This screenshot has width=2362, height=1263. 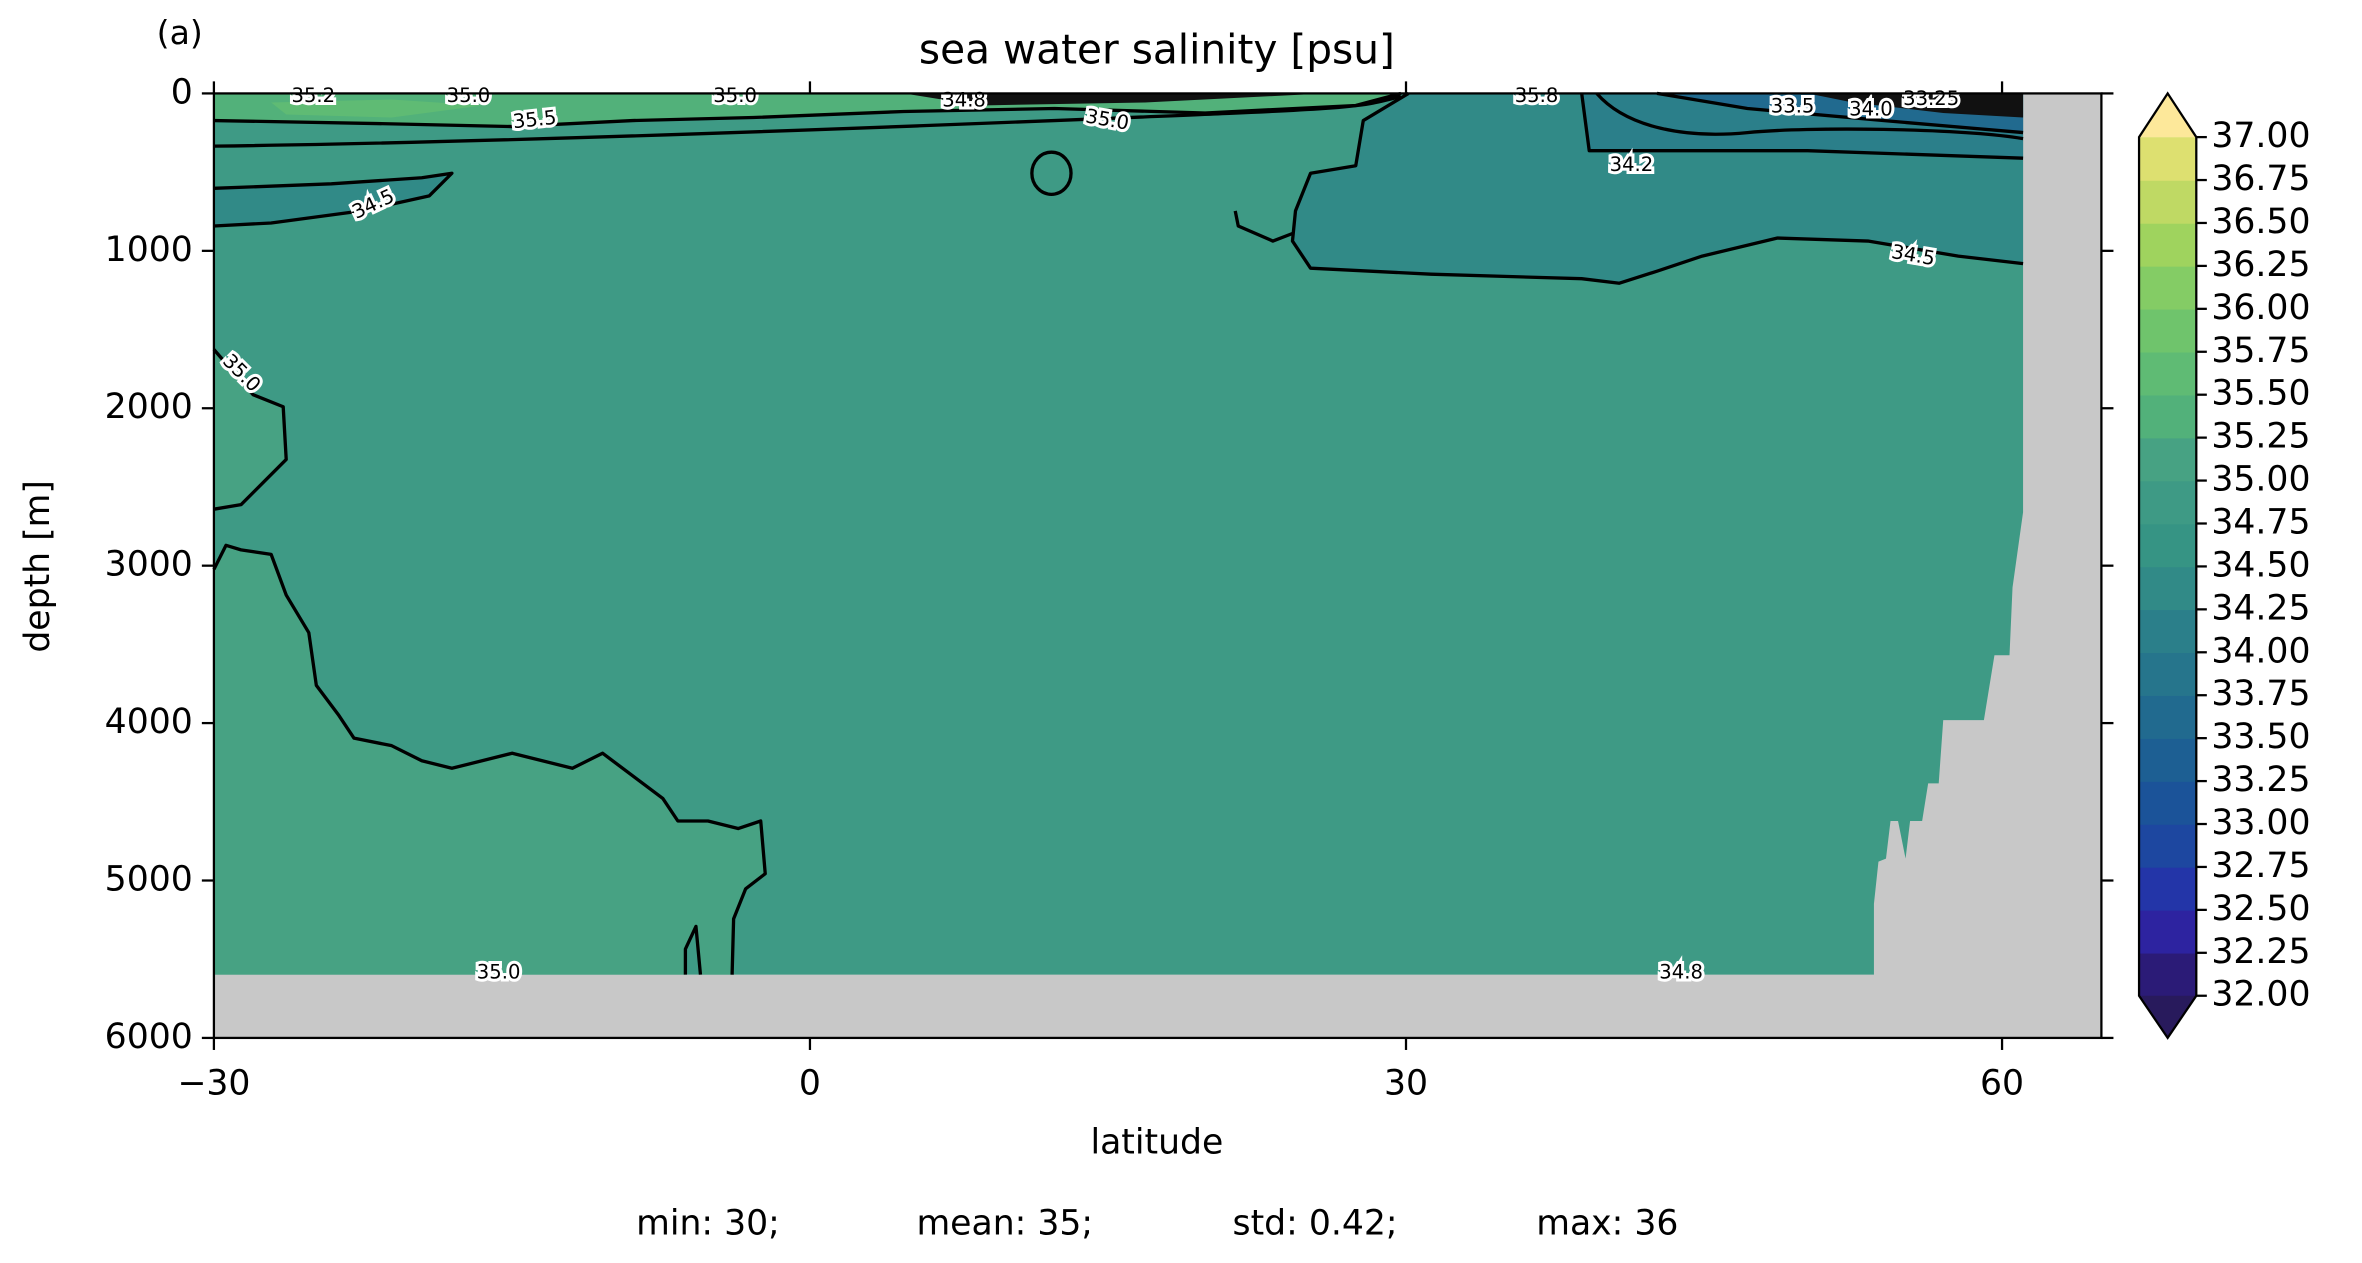 I want to click on colorbar-tick-label: 33.00, so click(x=2260, y=823).